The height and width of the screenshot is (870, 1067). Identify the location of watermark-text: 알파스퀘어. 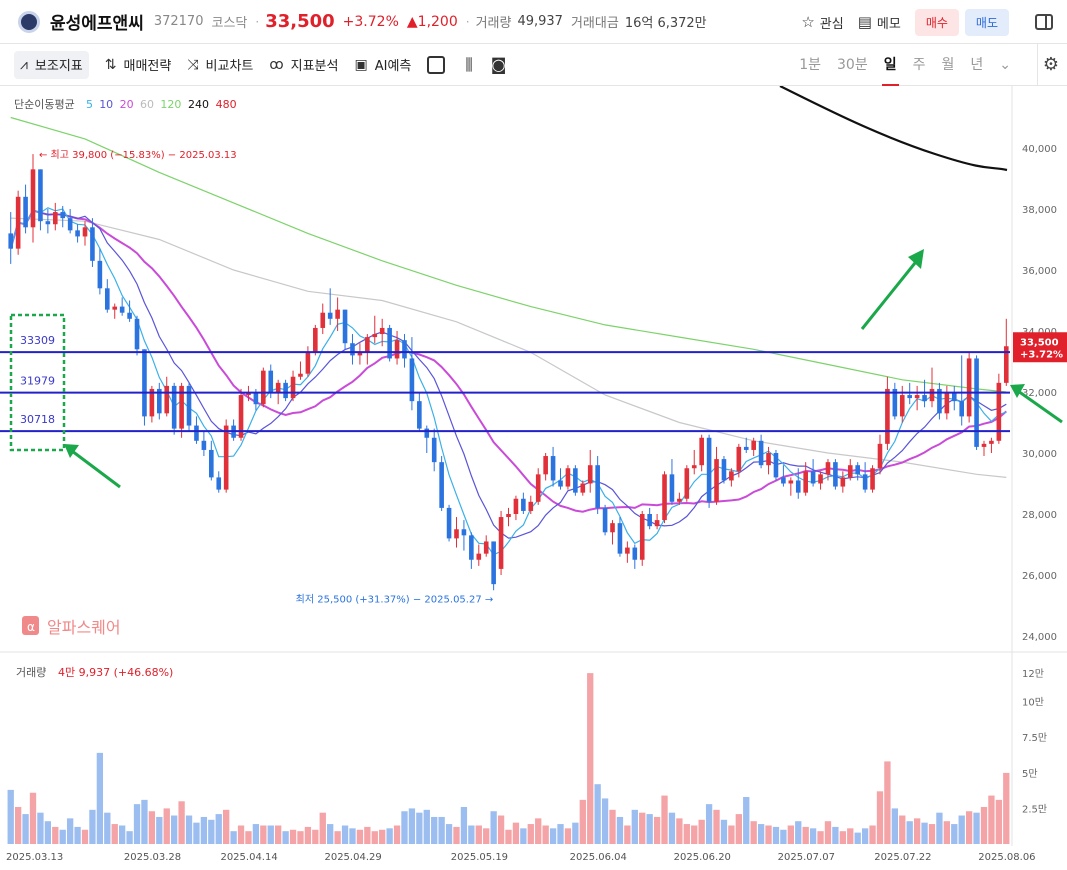
(84, 627).